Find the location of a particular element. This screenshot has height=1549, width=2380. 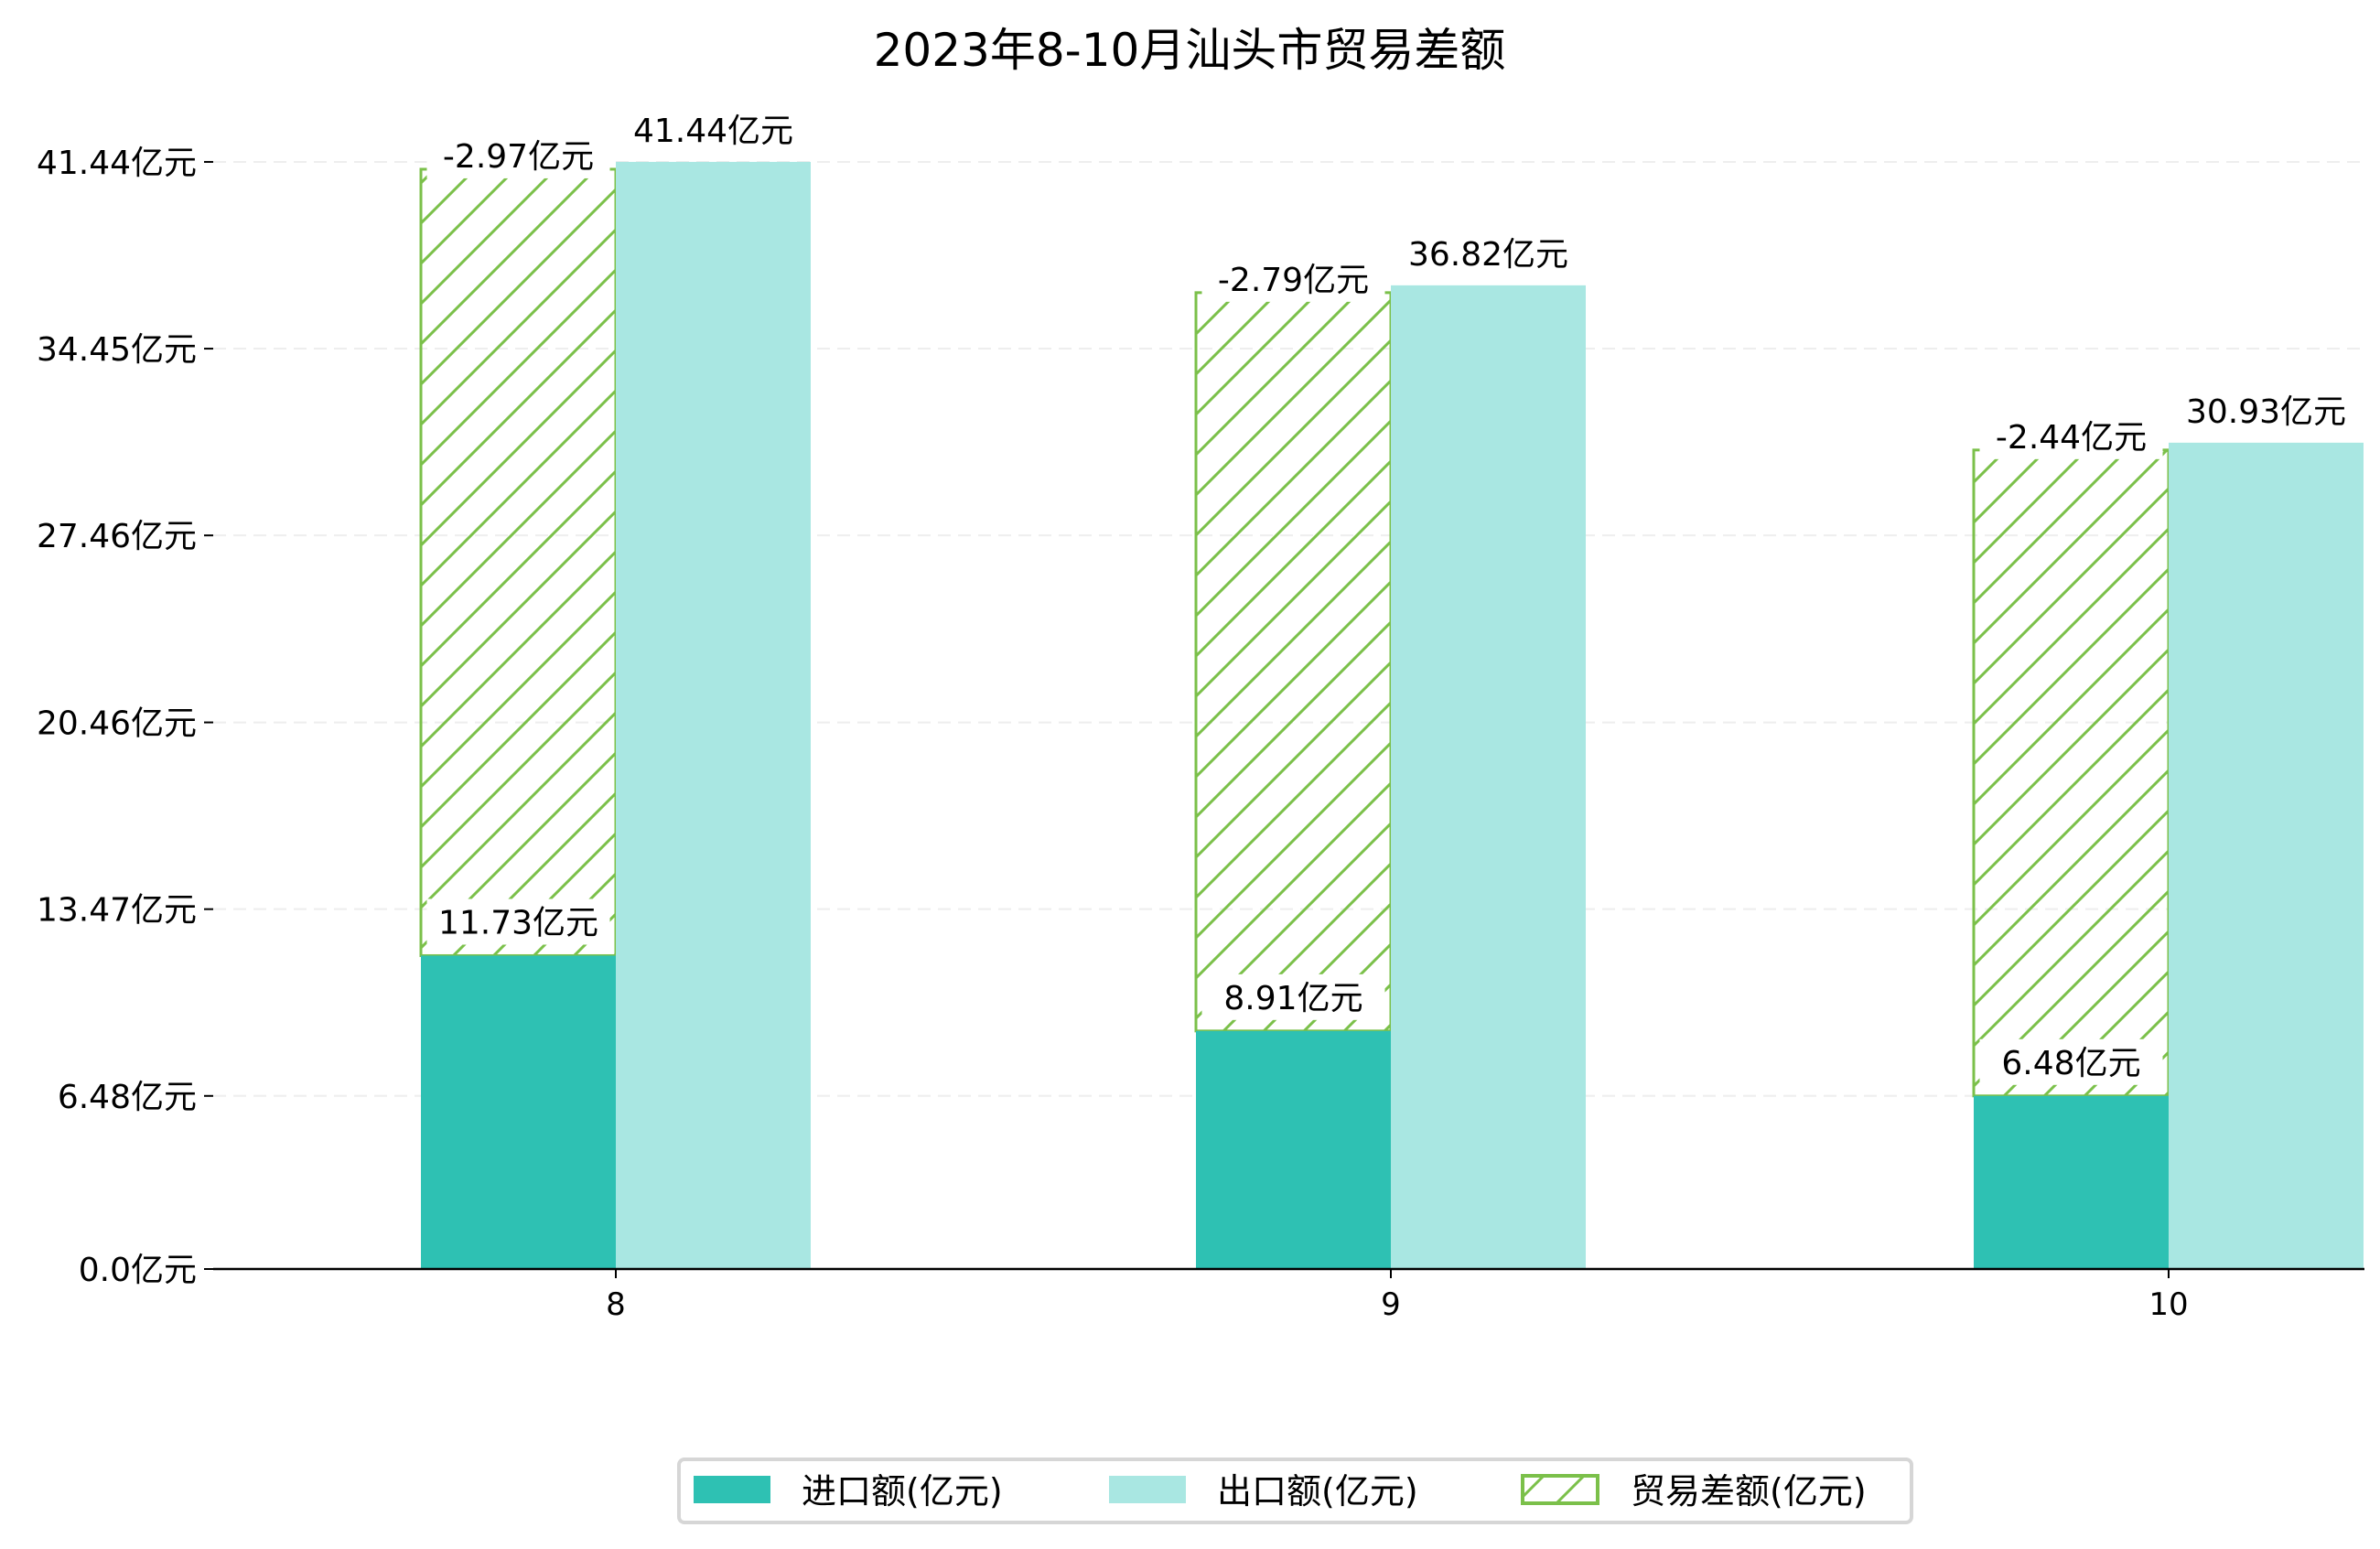

balance-data-label: -2.97亿元 is located at coordinates (518, 157).